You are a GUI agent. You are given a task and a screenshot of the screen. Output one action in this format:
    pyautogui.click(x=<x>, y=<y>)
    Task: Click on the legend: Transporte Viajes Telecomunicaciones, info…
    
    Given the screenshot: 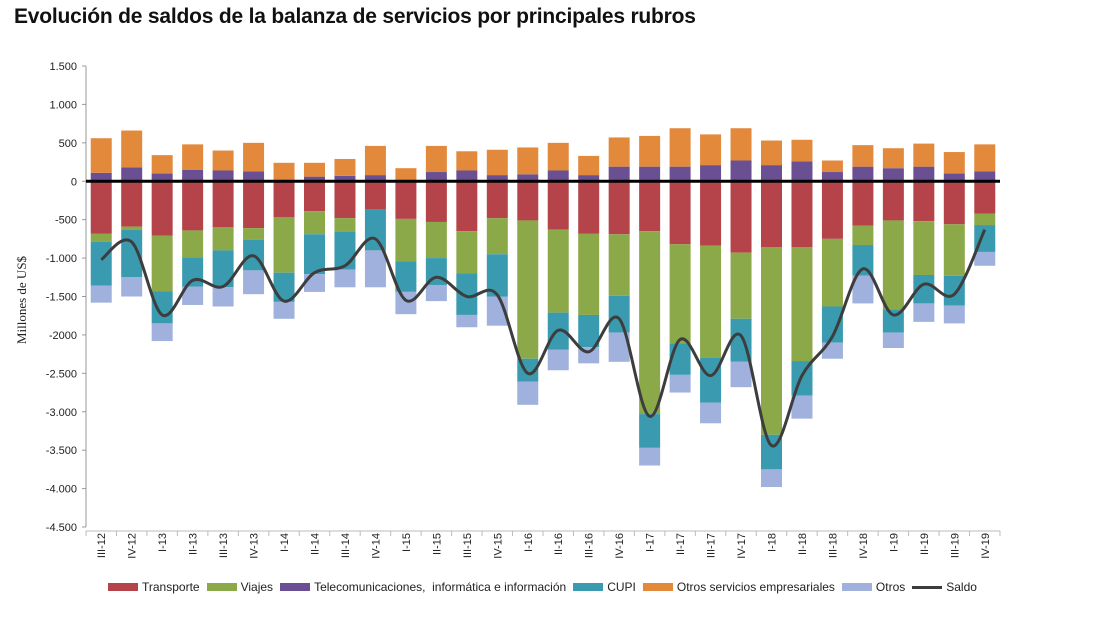 What is the action you would take?
    pyautogui.click(x=546, y=587)
    